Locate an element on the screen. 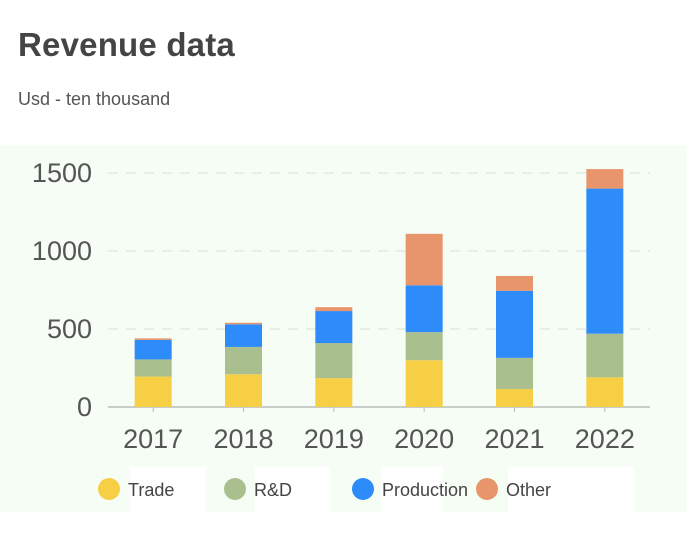  legend-item: Production is located at coordinates (410, 489).